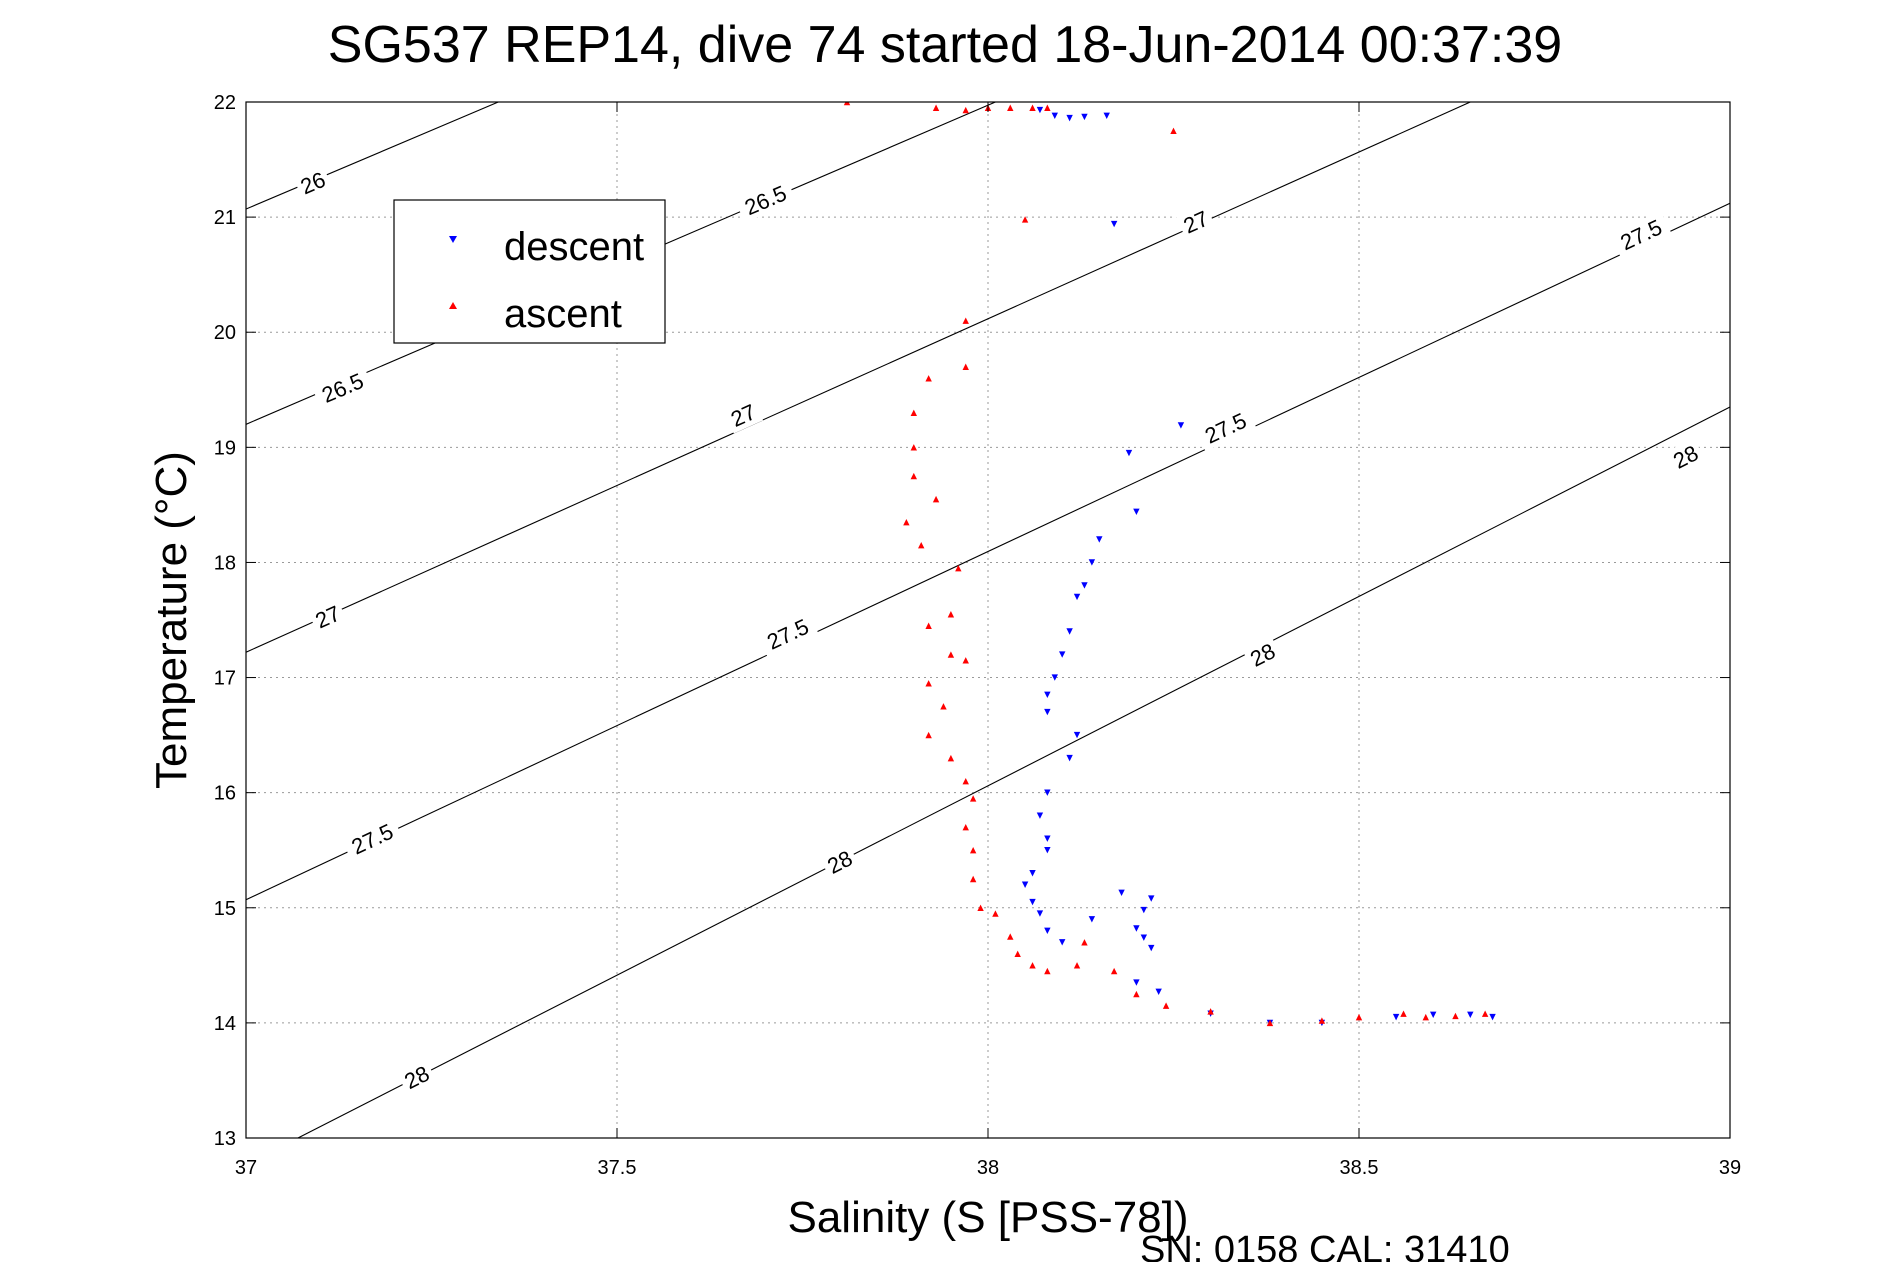 Image resolution: width=1891 pixels, height=1262 pixels. I want to click on legend-item-ascent: ascent, so click(535, 314).